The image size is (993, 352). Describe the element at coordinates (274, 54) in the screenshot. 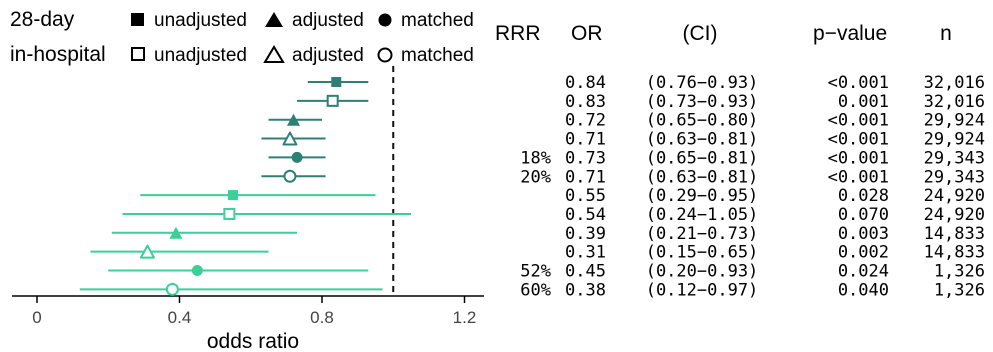

I see `legend-triangle-open-icon` at that location.